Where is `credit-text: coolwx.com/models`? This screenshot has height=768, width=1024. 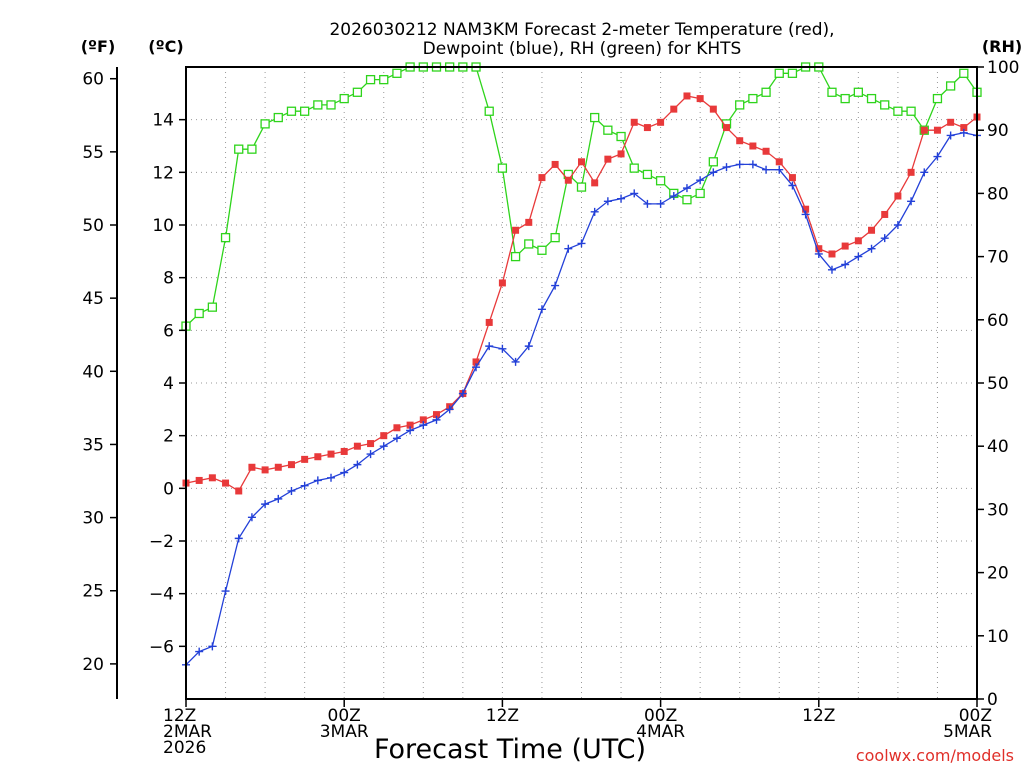
credit-text: coolwx.com/models is located at coordinates (935, 755).